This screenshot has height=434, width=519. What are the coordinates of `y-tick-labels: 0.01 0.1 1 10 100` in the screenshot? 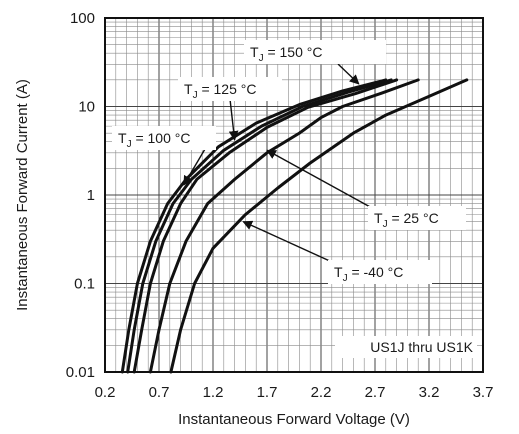 It's located at (80, 195).